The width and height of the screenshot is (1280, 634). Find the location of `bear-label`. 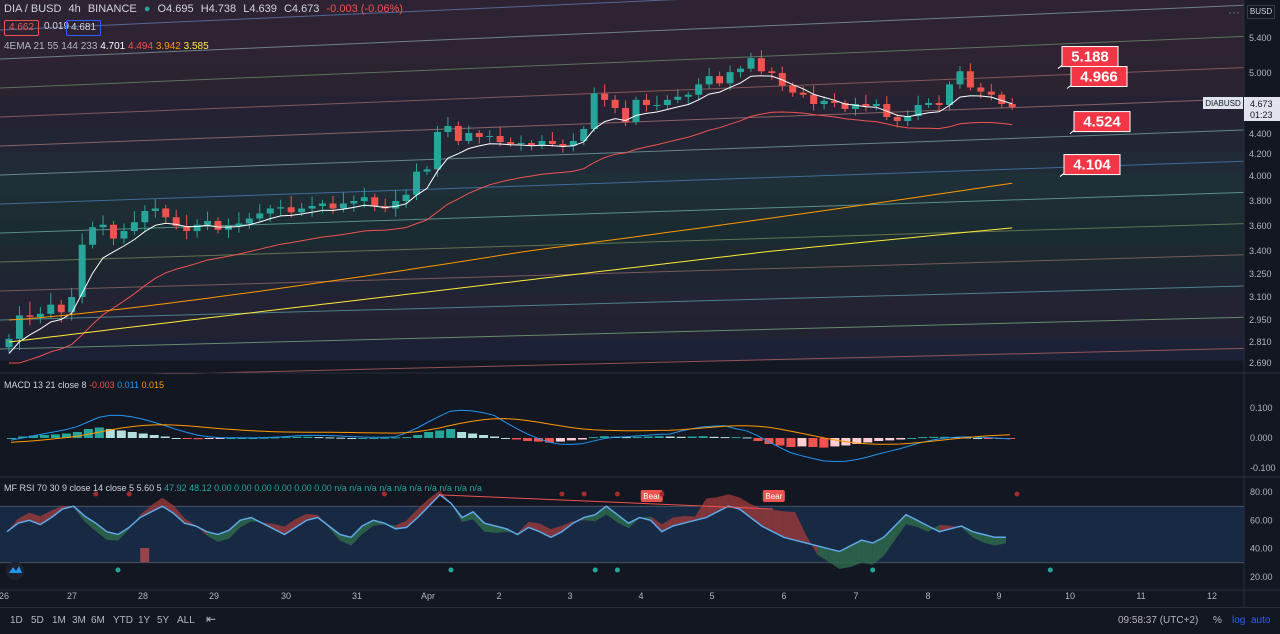

bear-label is located at coordinates (773, 496).